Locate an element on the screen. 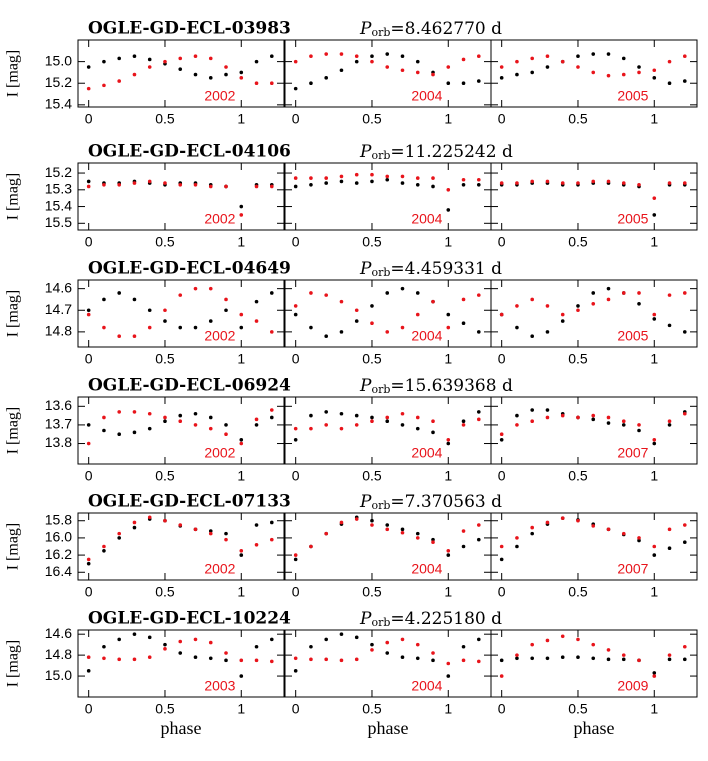 The image size is (708, 761). period-label: Porb=7.370563 d is located at coordinates (430, 502).